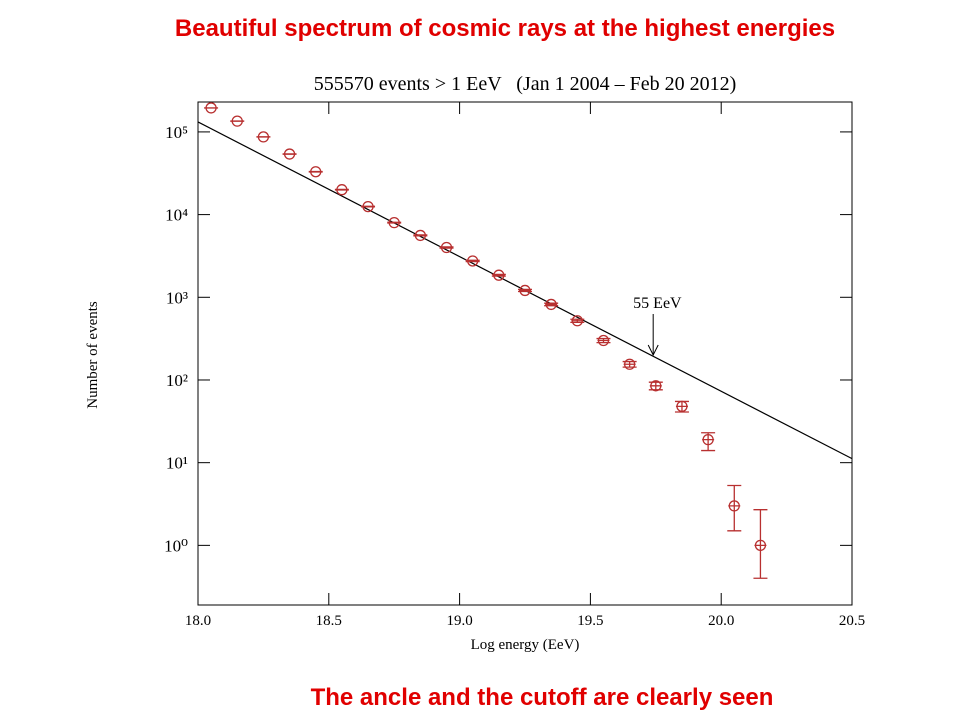  I want to click on y-axis-label: Number of events, so click(93, 355).